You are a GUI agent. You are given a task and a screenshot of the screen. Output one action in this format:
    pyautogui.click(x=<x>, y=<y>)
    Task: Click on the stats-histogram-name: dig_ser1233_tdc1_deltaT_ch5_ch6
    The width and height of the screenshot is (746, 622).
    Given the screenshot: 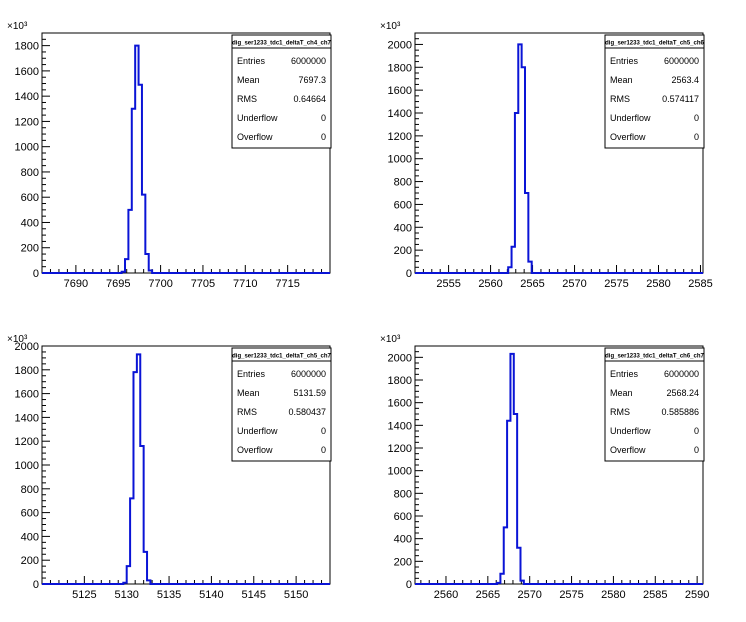 What is the action you would take?
    pyautogui.click(x=654, y=44)
    